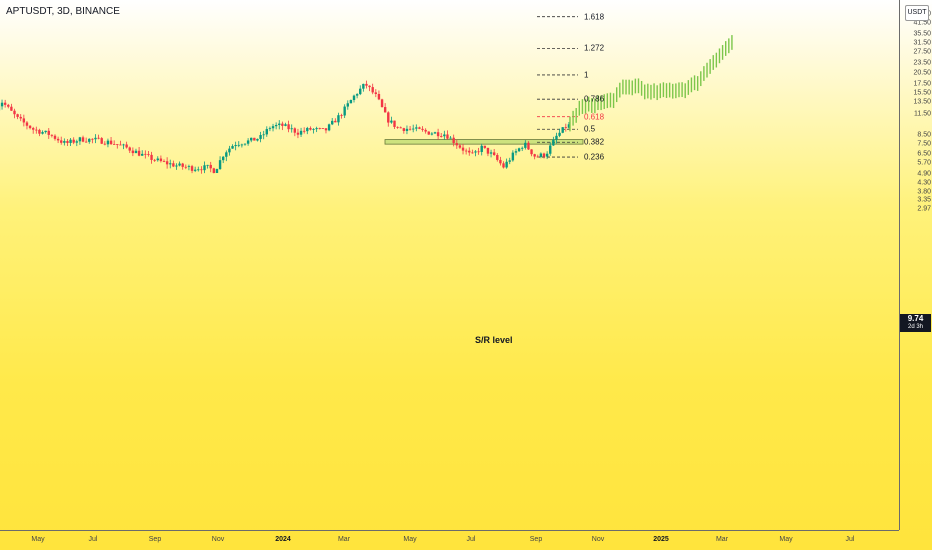 The image size is (932, 551). Describe the element at coordinates (344, 539) in the screenshot. I see `time-tick-label: Mar` at that location.